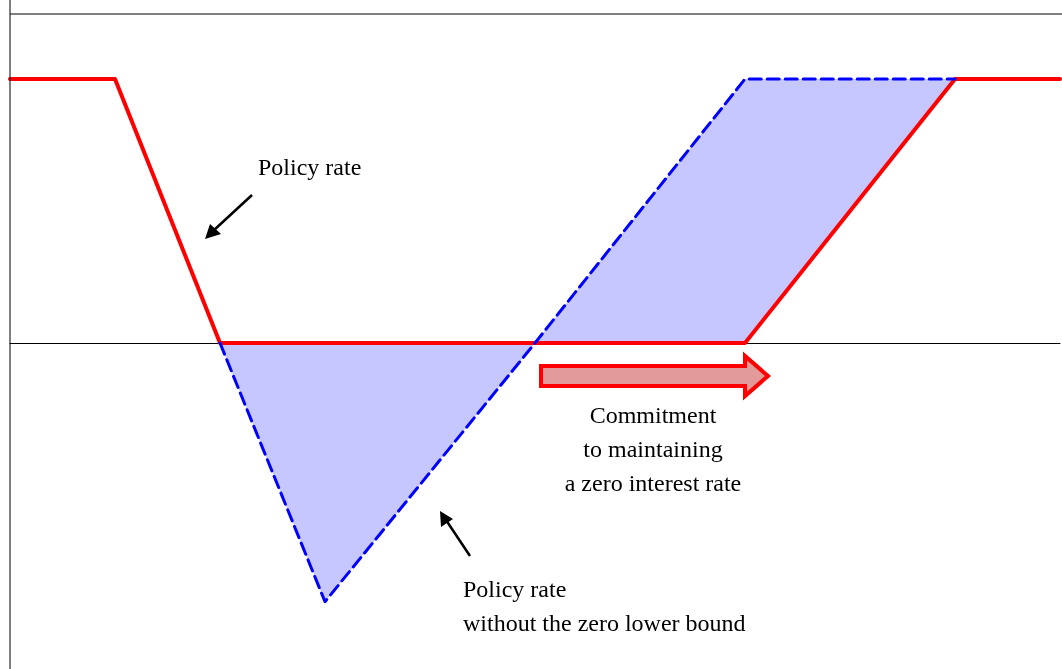 This screenshot has height=669, width=1062. Describe the element at coordinates (604, 606) in the screenshot. I see `annotation: Policy rate without the zero lower bound` at that location.